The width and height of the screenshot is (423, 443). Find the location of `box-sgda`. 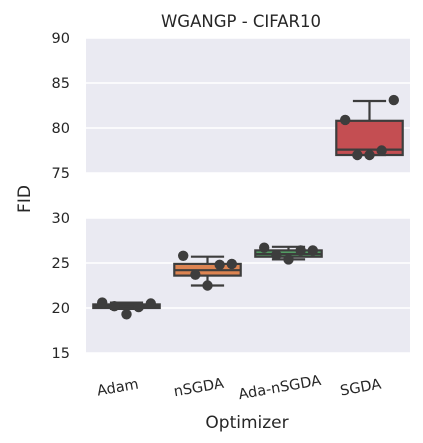

box-sgda is located at coordinates (369, 127).